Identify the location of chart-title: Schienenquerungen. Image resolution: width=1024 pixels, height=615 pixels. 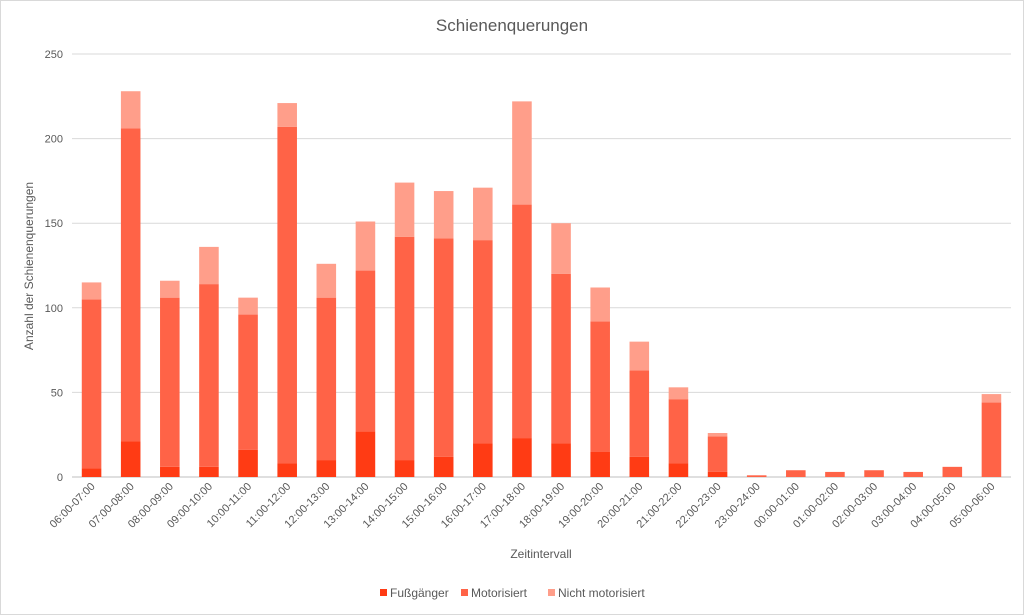
(512, 25).